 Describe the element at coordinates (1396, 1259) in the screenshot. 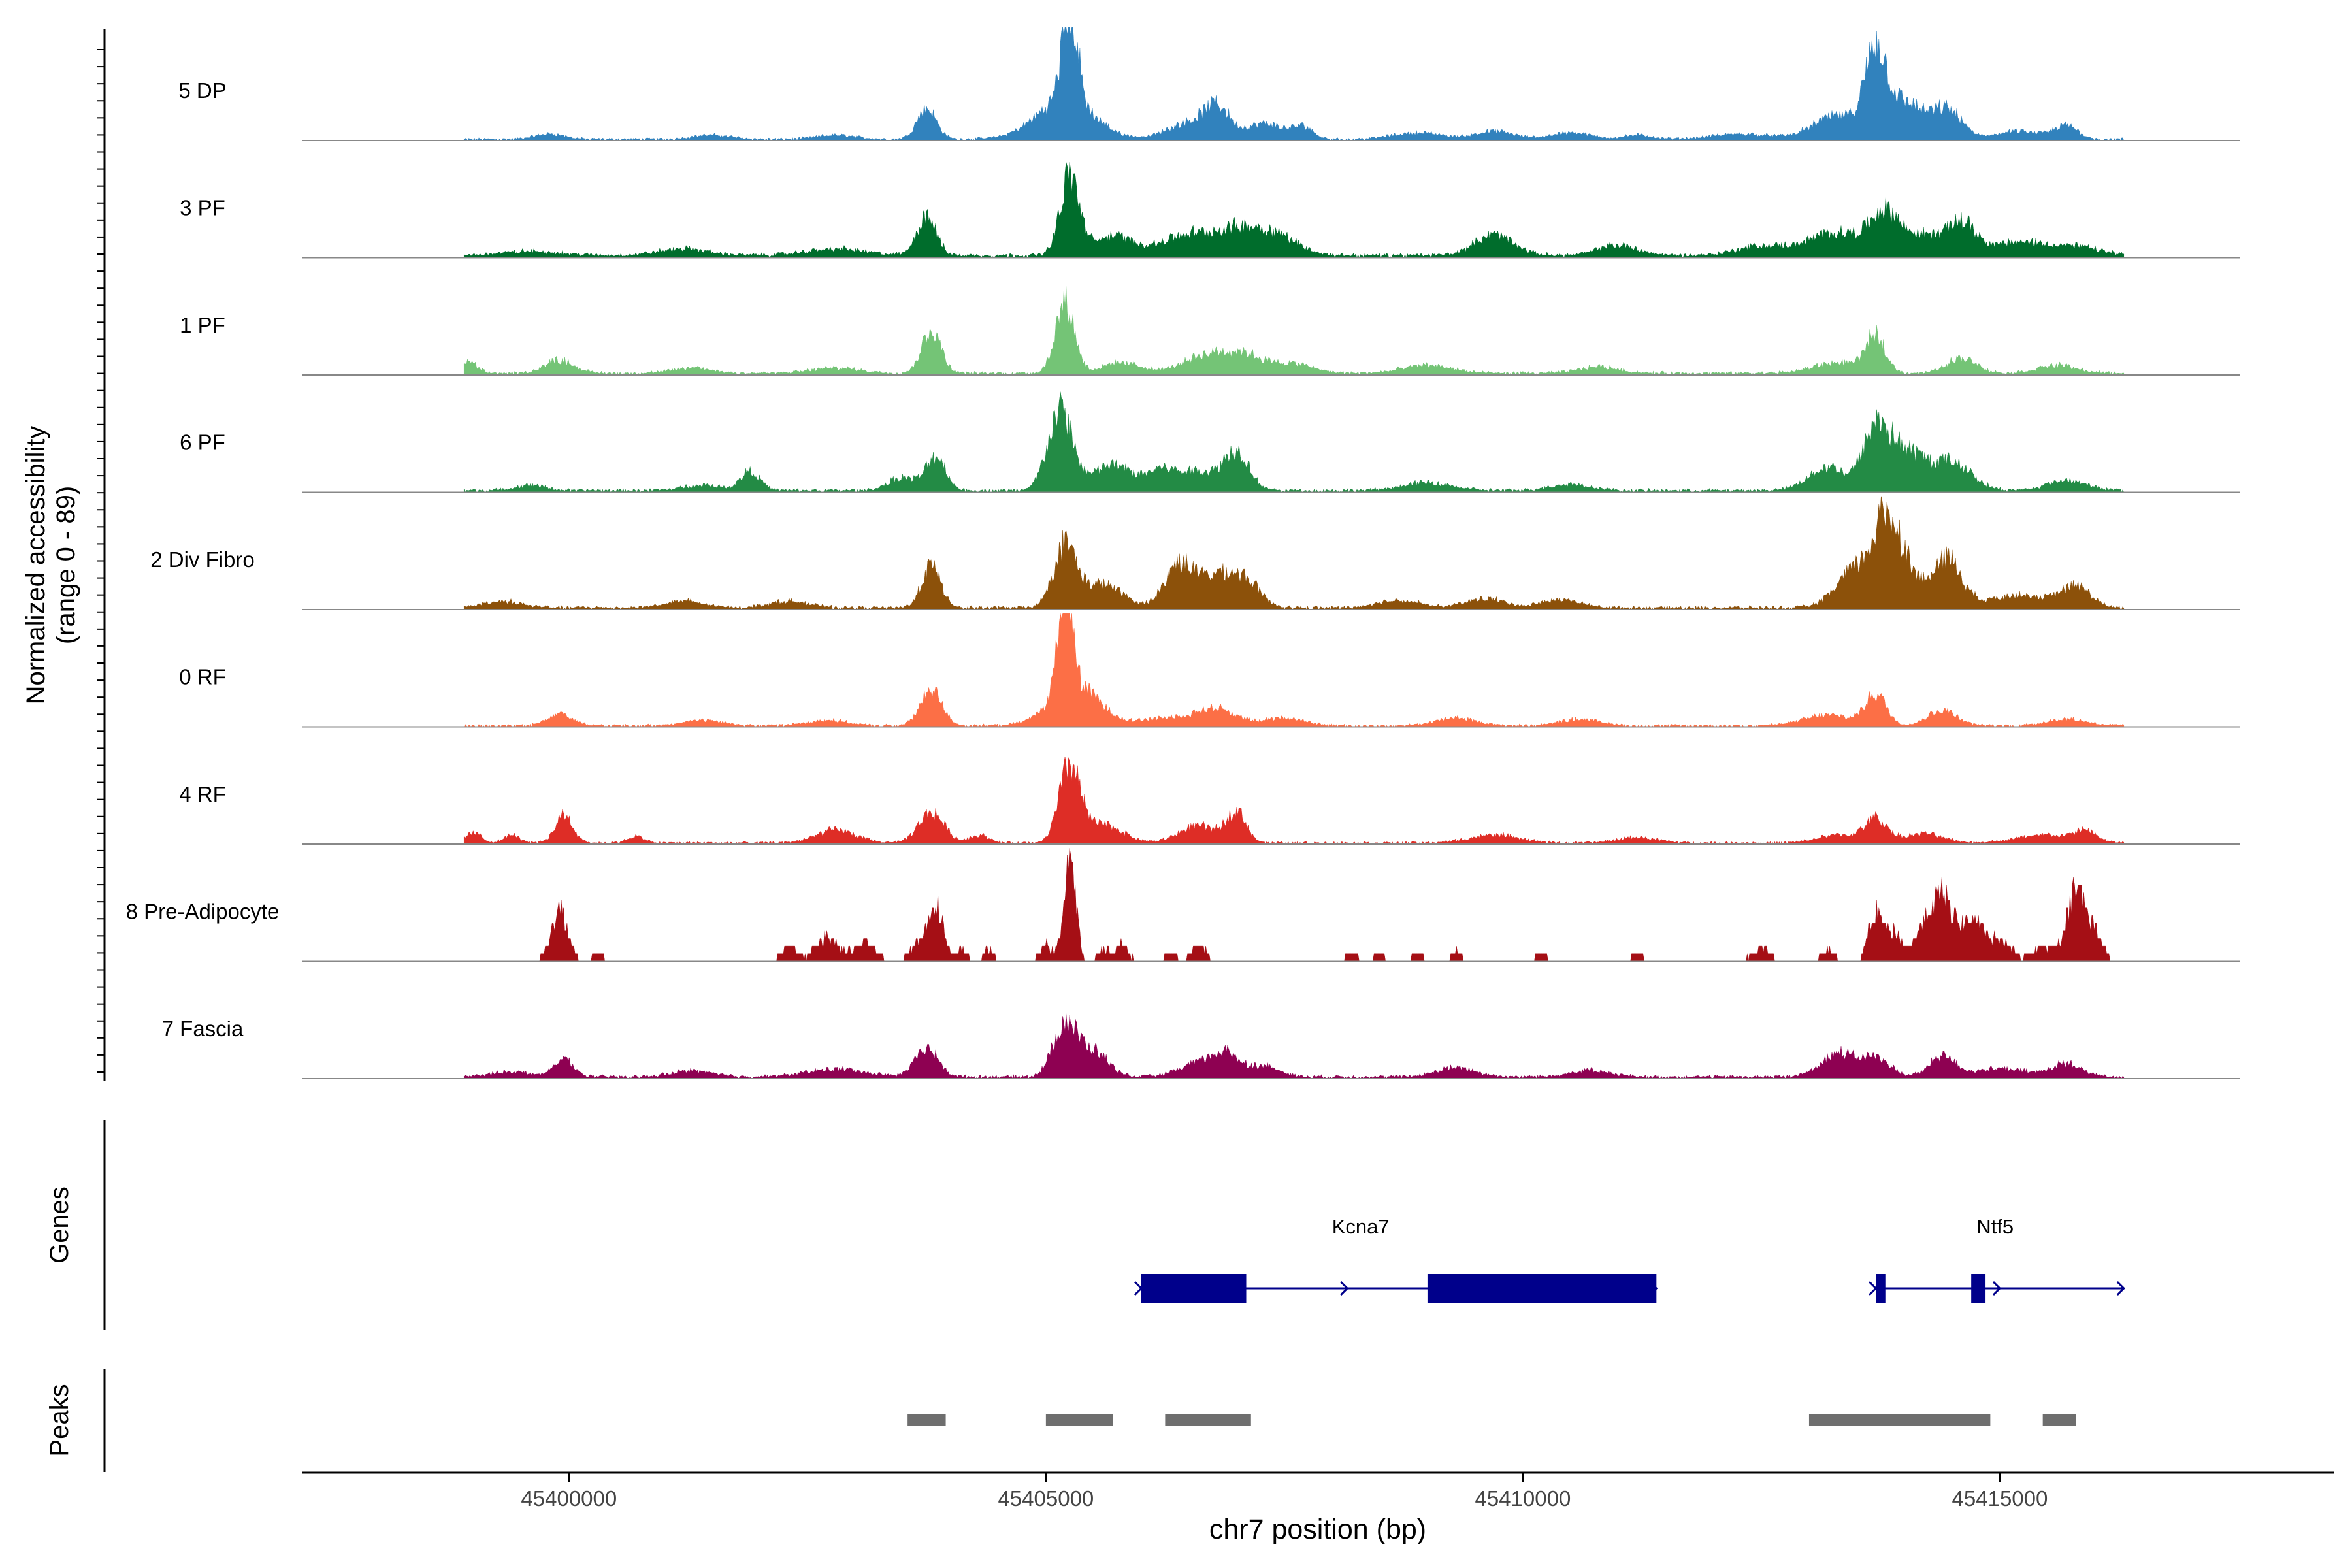

I see `gene-kcna7: Kcna7` at that location.